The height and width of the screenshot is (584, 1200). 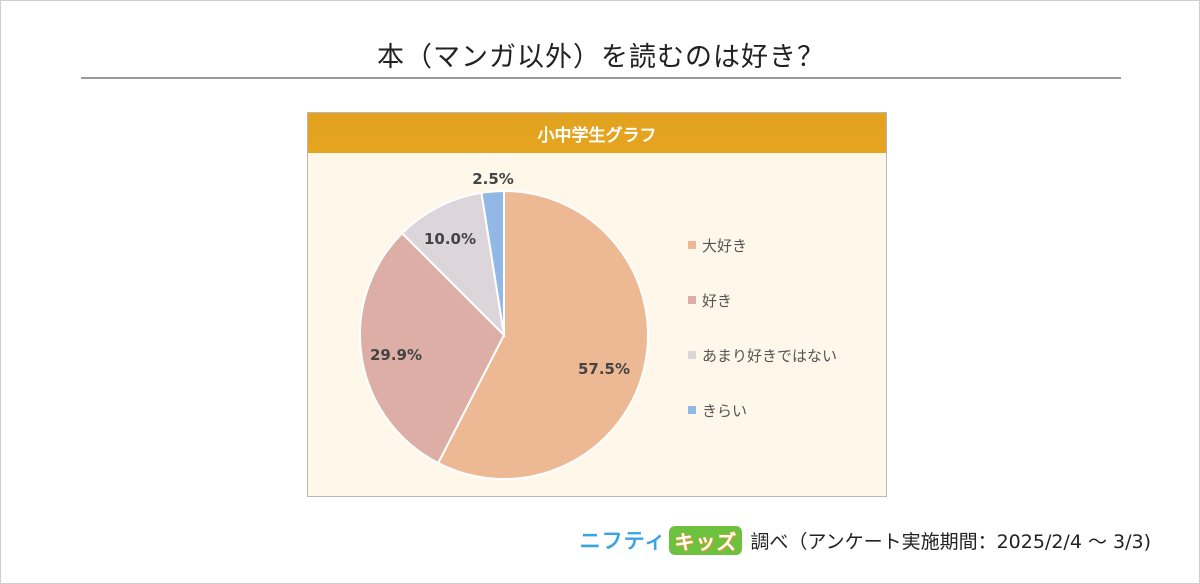 I want to click on logo-nifty-text: ニフティ, so click(x=623, y=541).